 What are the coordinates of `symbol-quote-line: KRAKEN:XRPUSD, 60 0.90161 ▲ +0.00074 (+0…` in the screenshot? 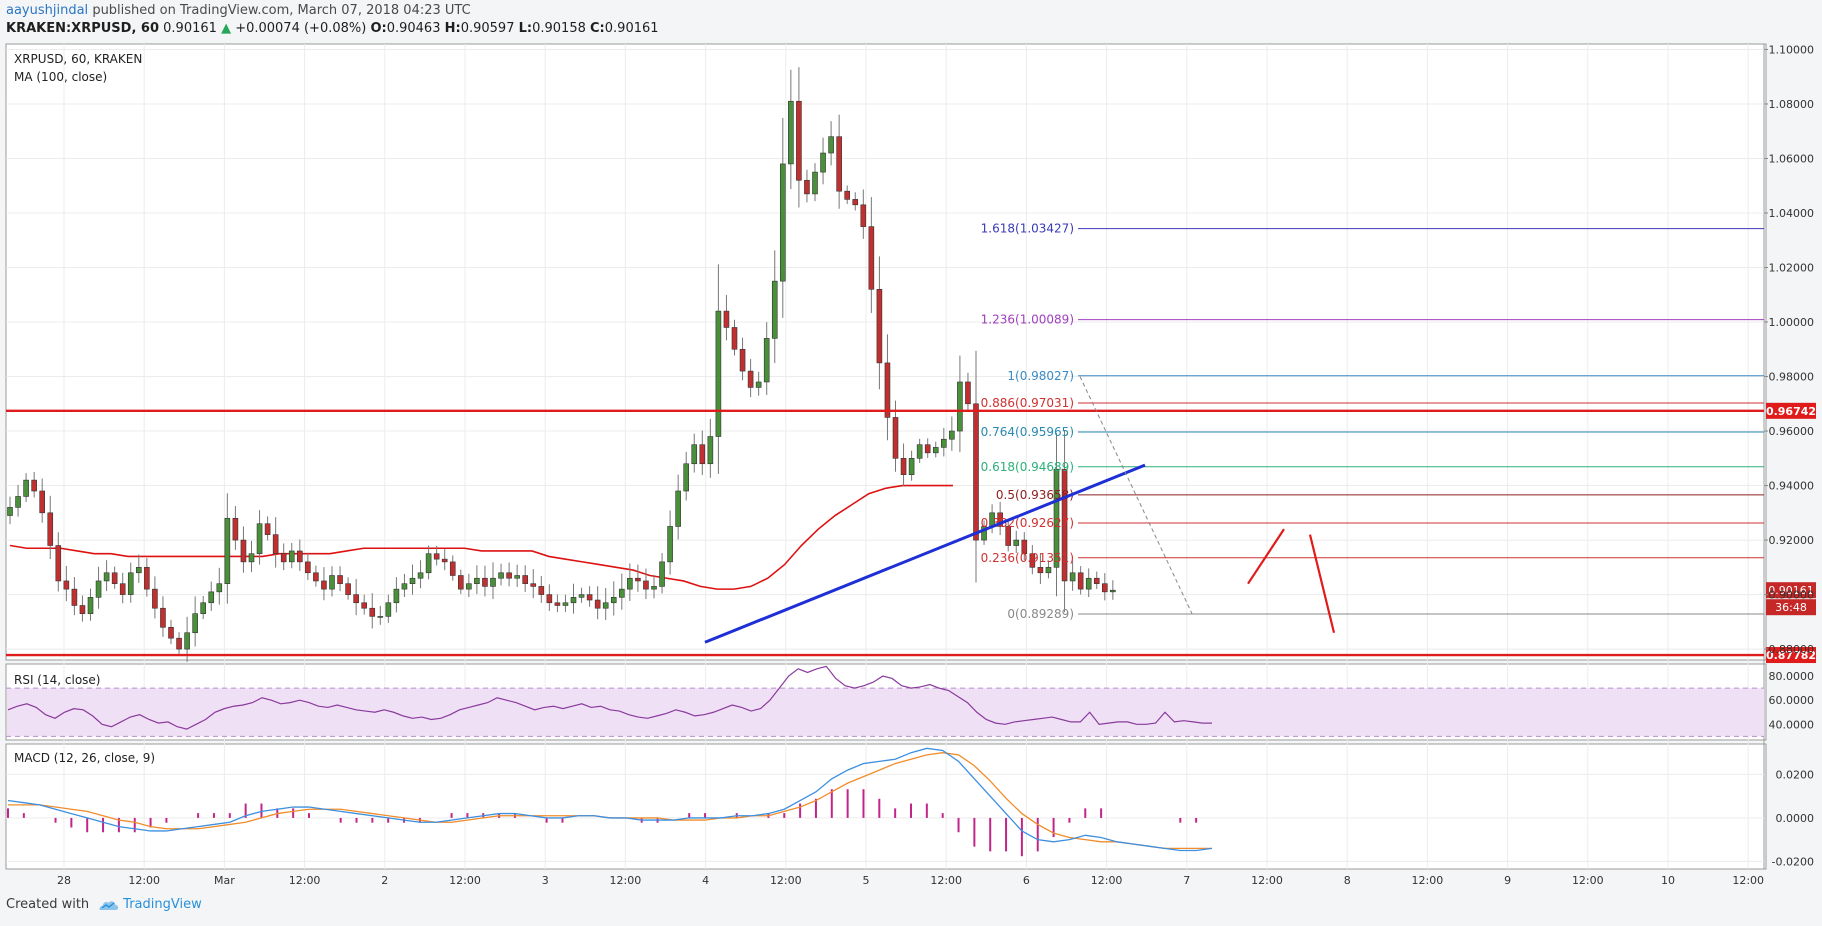 It's located at (332, 28).